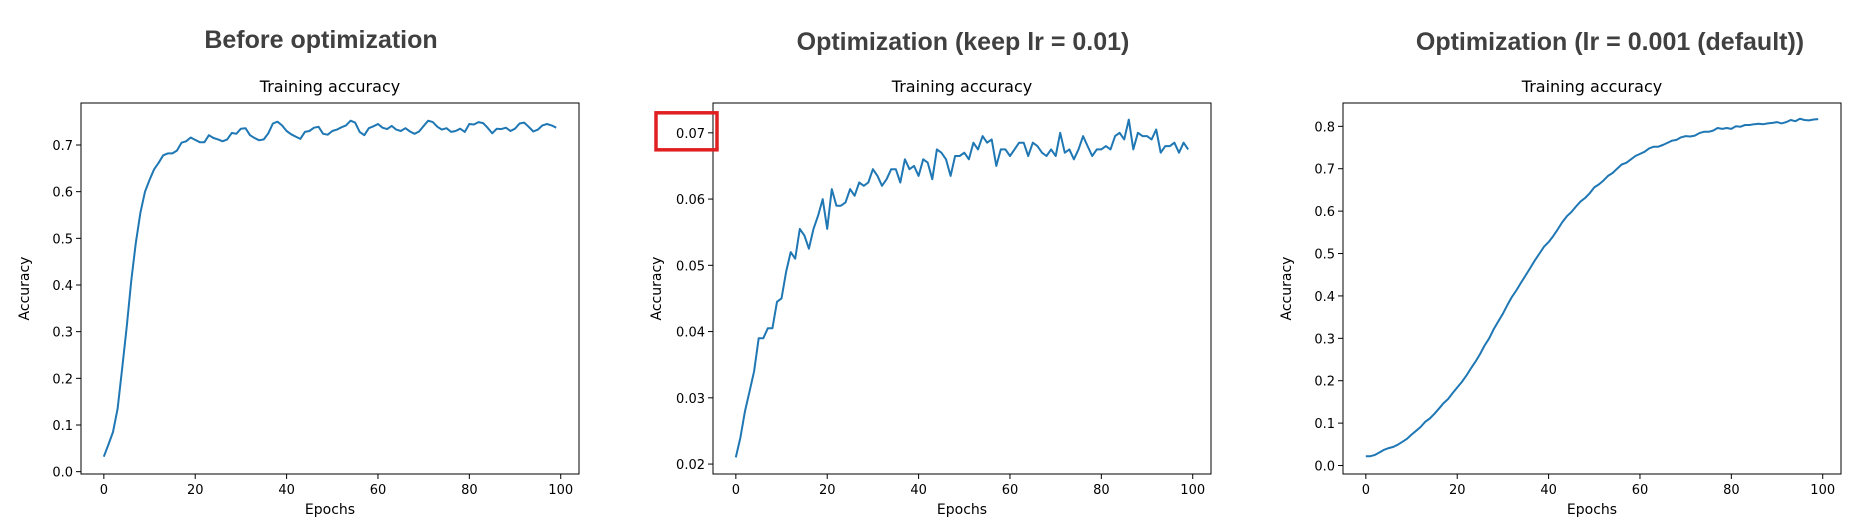  What do you see at coordinates (1101, 490) in the screenshot?
I see `chart2-xtick-label: 80` at bounding box center [1101, 490].